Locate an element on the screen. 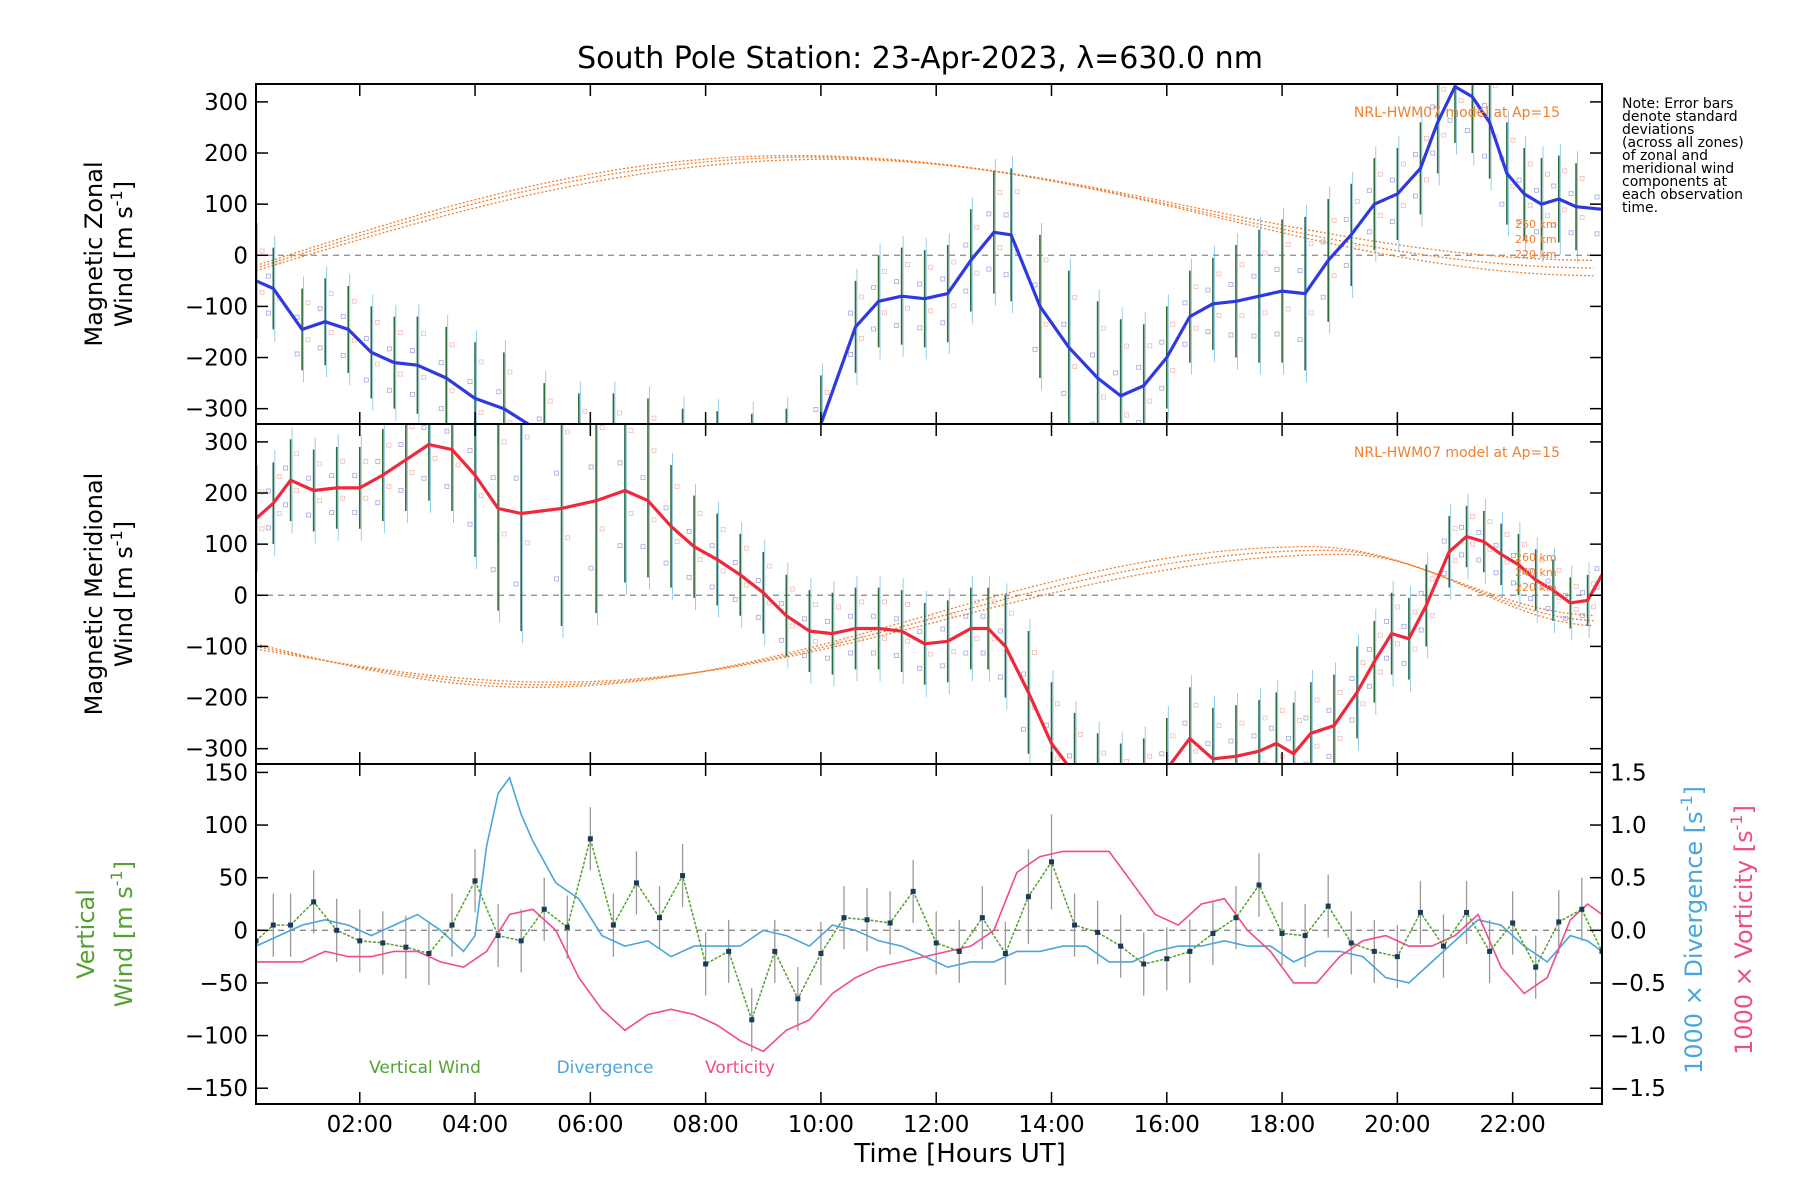 Image resolution: width=1800 pixels, height=1200 pixels. vertical-y-tick-label: 150 is located at coordinates (226, 773).